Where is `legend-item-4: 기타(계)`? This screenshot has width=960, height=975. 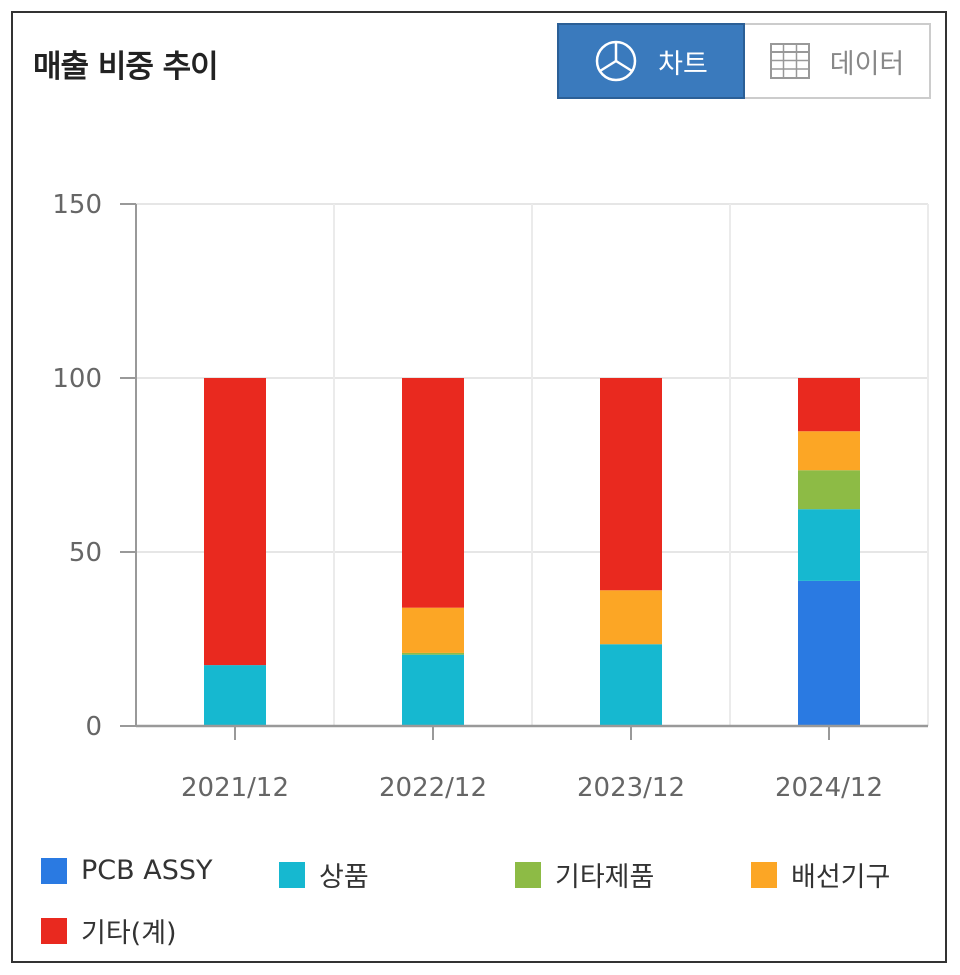
legend-item-4: 기타(계) is located at coordinates (109, 930).